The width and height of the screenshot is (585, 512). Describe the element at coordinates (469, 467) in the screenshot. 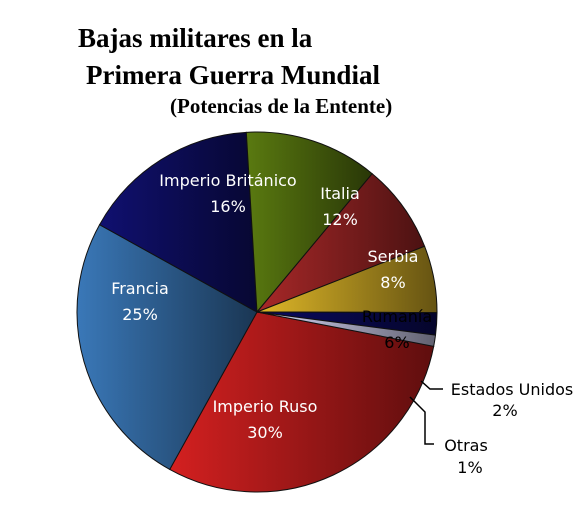

I see `value-otras: 1%` at that location.